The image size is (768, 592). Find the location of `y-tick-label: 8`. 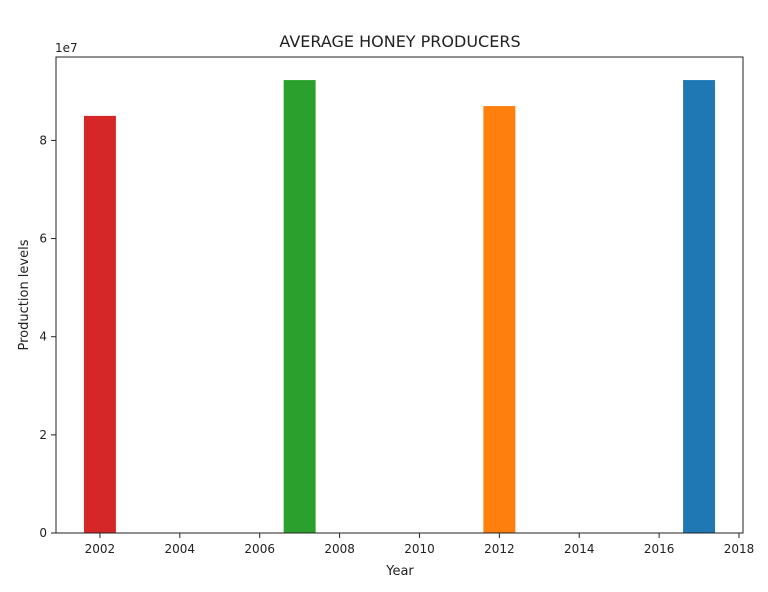

y-tick-label: 8 is located at coordinates (43, 140).